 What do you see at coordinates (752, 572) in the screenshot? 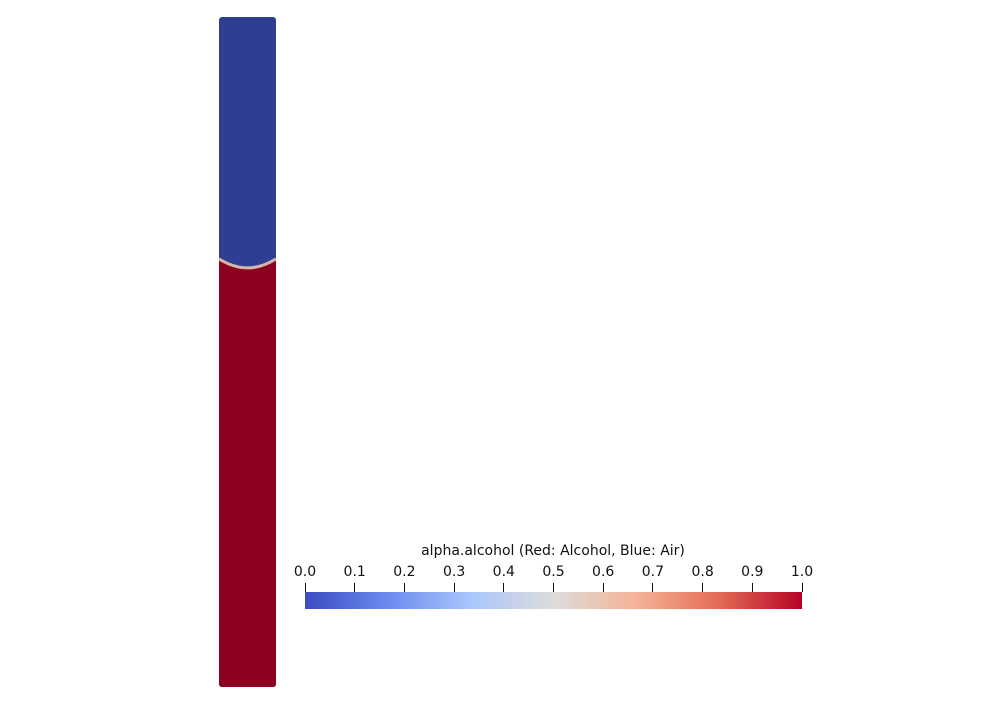
I see `colorbar-tick-label: 0.9` at bounding box center [752, 572].